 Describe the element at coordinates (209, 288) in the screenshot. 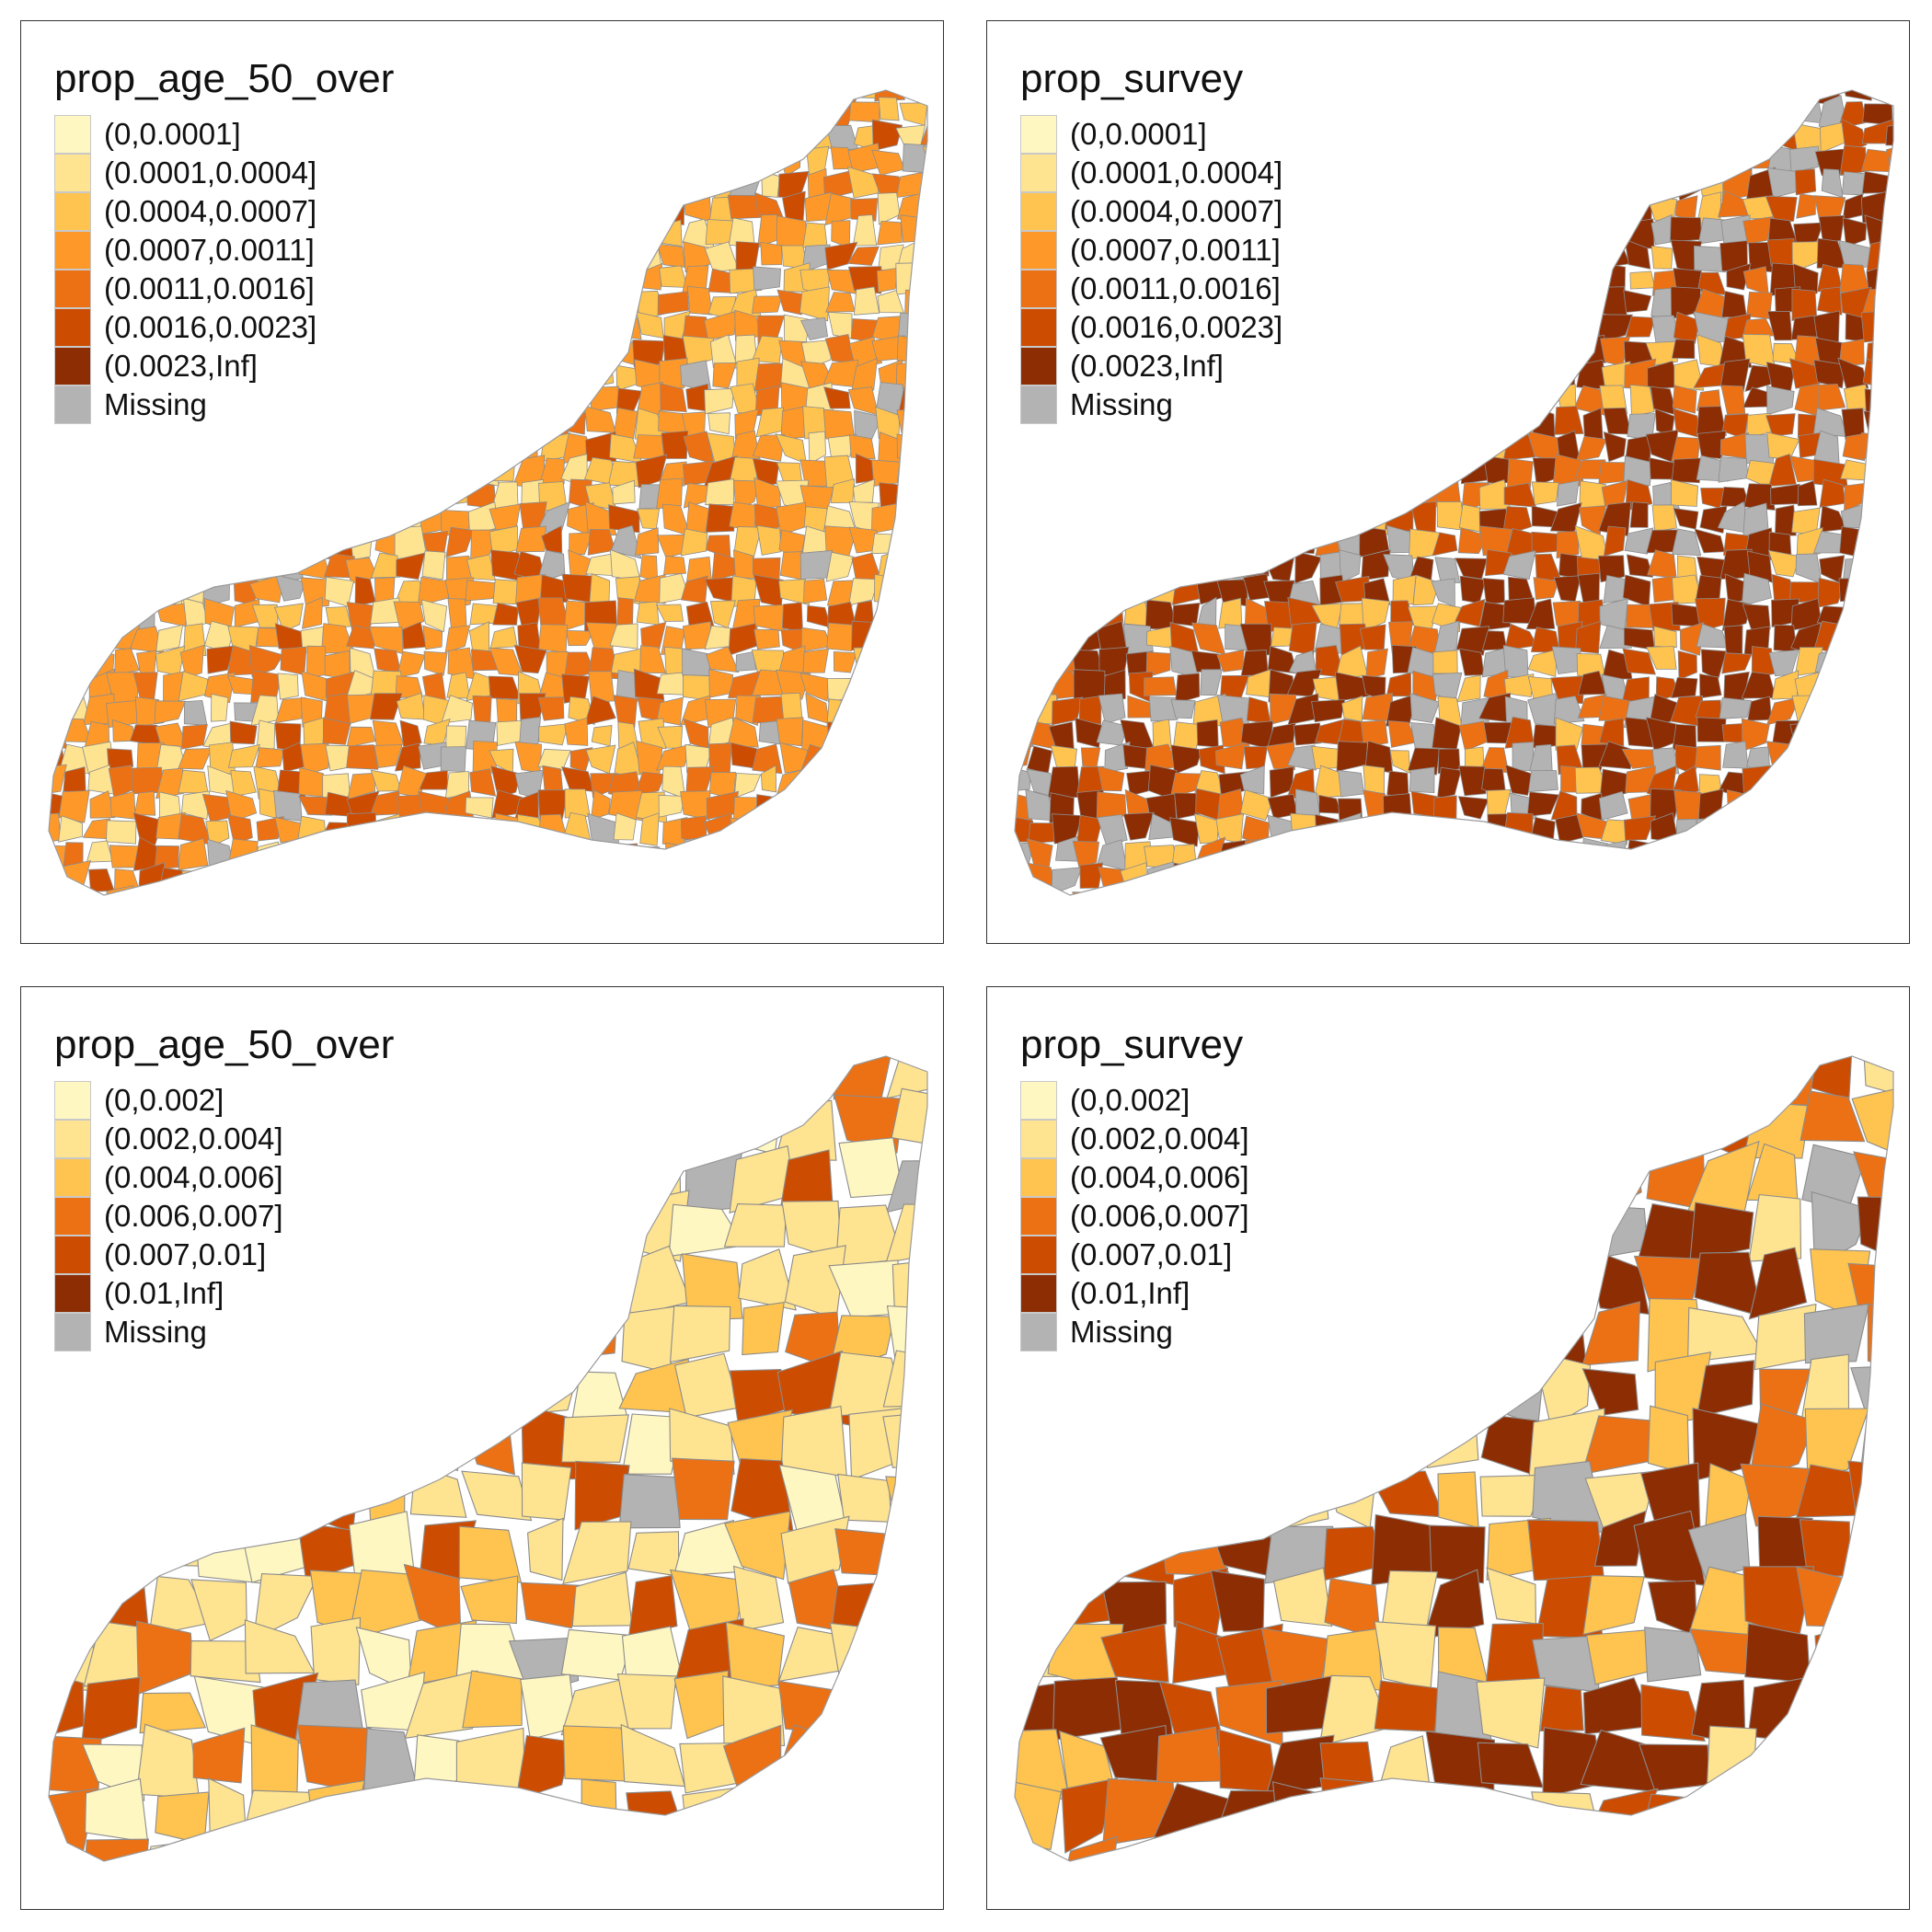

I see `legend-label: (0.0011,0.0016]` at that location.